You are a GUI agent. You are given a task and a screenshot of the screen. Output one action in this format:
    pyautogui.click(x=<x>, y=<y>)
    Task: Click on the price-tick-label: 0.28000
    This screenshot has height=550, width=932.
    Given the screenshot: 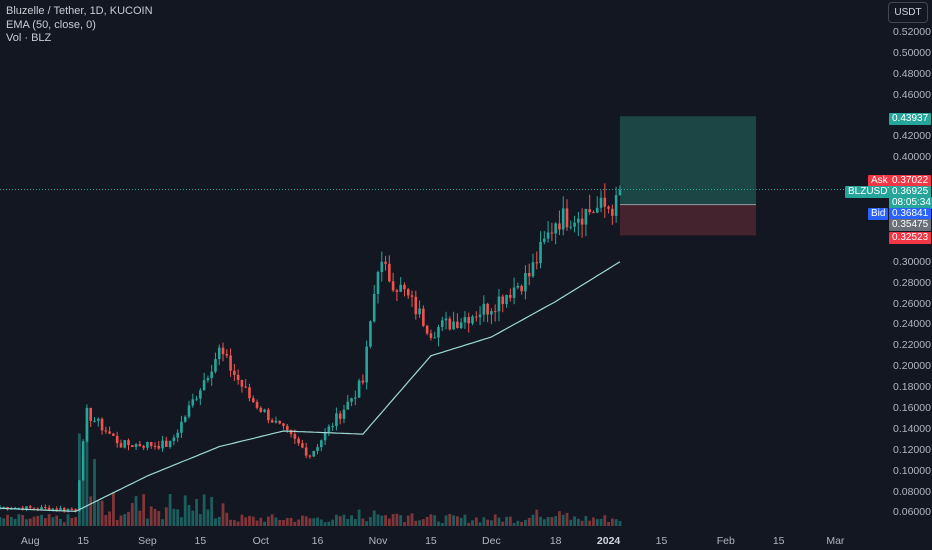 What is the action you would take?
    pyautogui.click(x=912, y=282)
    